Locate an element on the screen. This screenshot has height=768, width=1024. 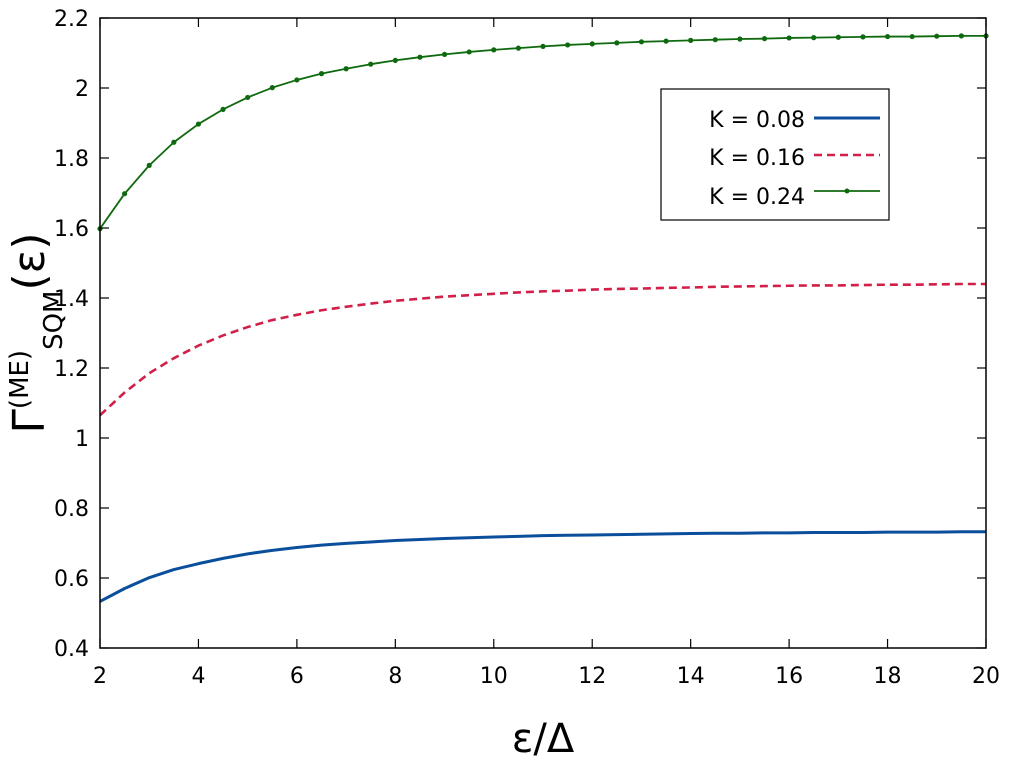
legend: K = 0.08 K = 0.16 K = 0.24 is located at coordinates (775, 154).